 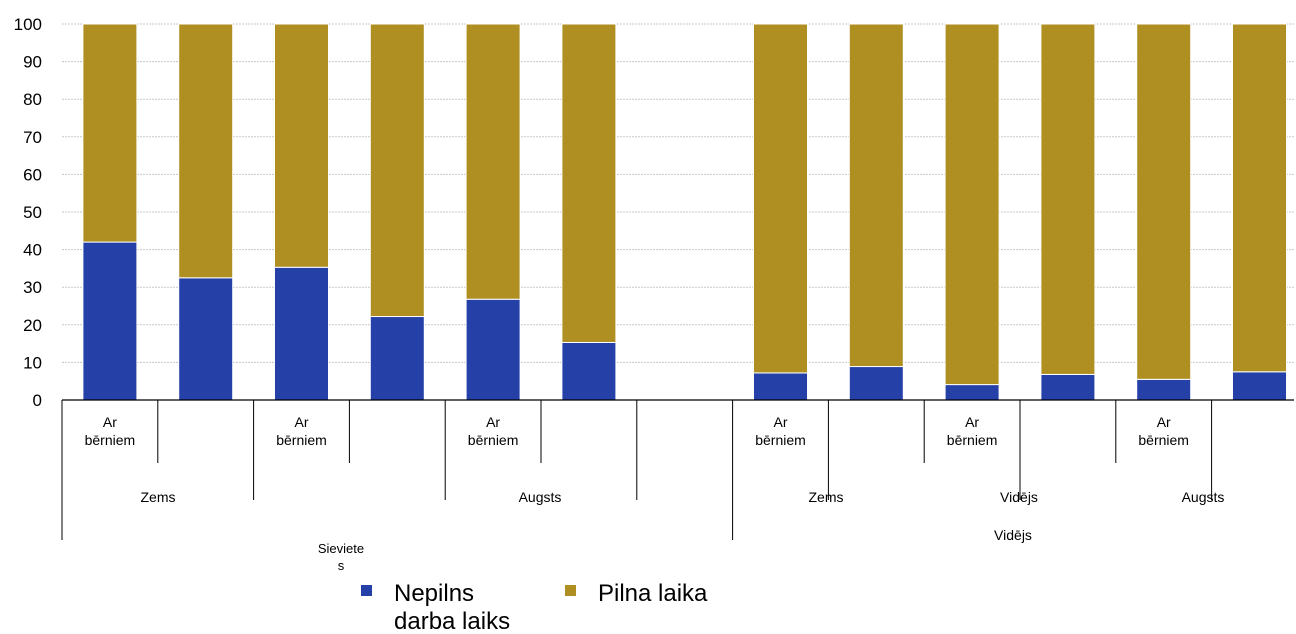 I want to click on y-tick-label: 70, so click(x=32, y=137).